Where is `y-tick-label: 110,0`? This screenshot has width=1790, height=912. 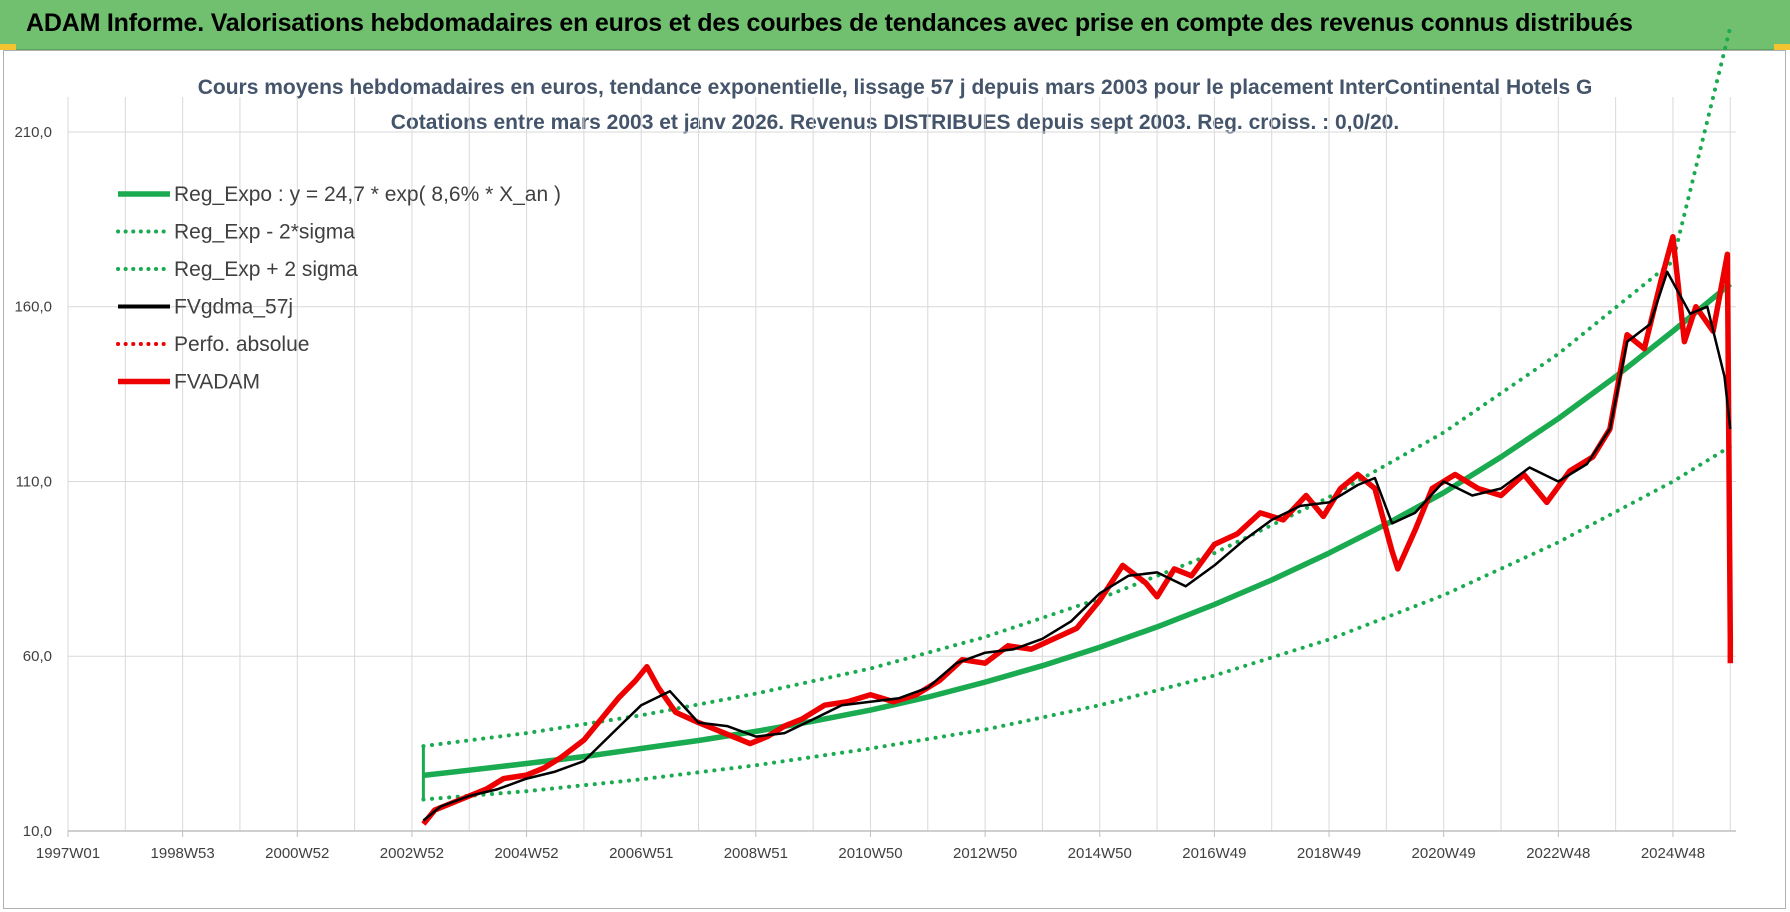
y-tick-label: 110,0 is located at coordinates (34, 481).